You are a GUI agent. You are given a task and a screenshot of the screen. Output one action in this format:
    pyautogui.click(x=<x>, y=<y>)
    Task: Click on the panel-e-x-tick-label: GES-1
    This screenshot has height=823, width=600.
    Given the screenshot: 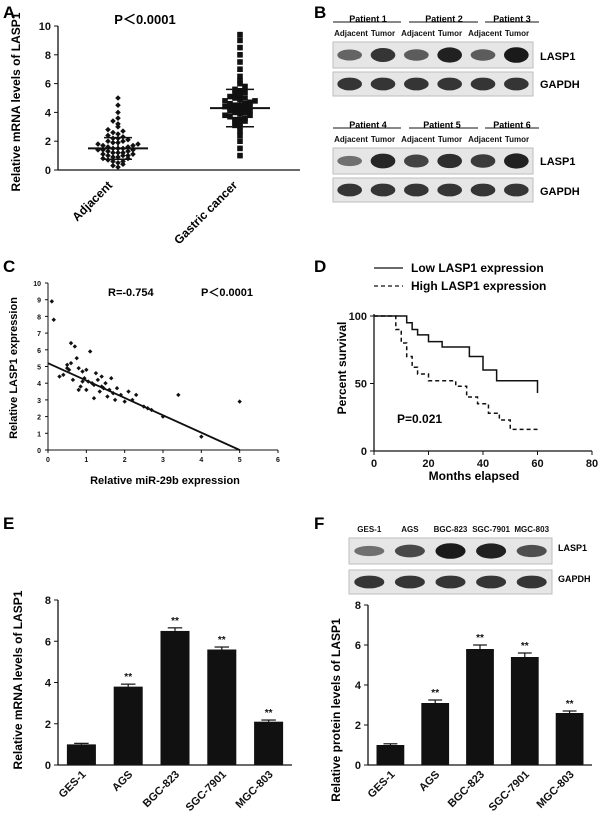 What is the action you would take?
    pyautogui.click(x=73, y=785)
    